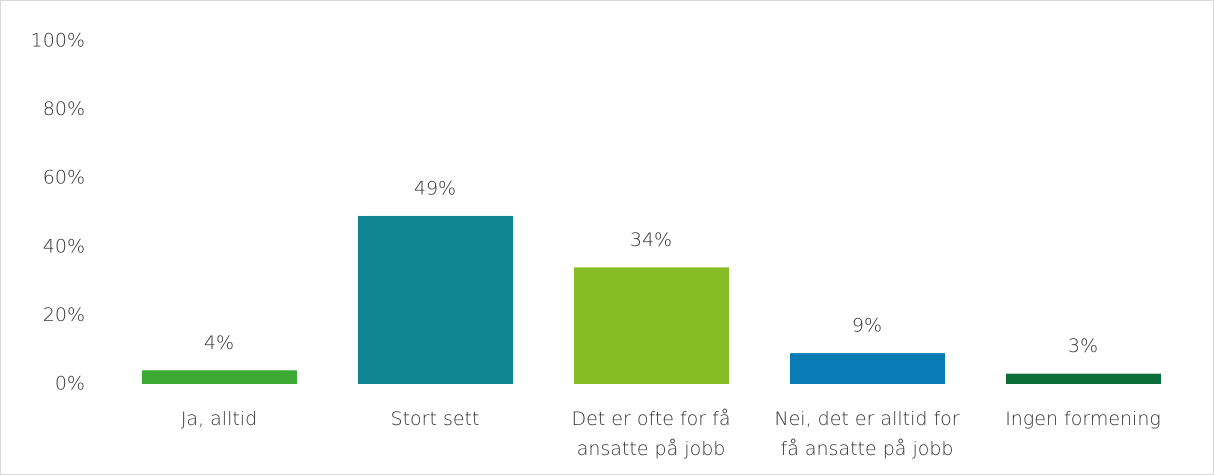 This screenshot has width=1214, height=475. I want to click on x-tick-label: Ingen formening, so click(1083, 419).